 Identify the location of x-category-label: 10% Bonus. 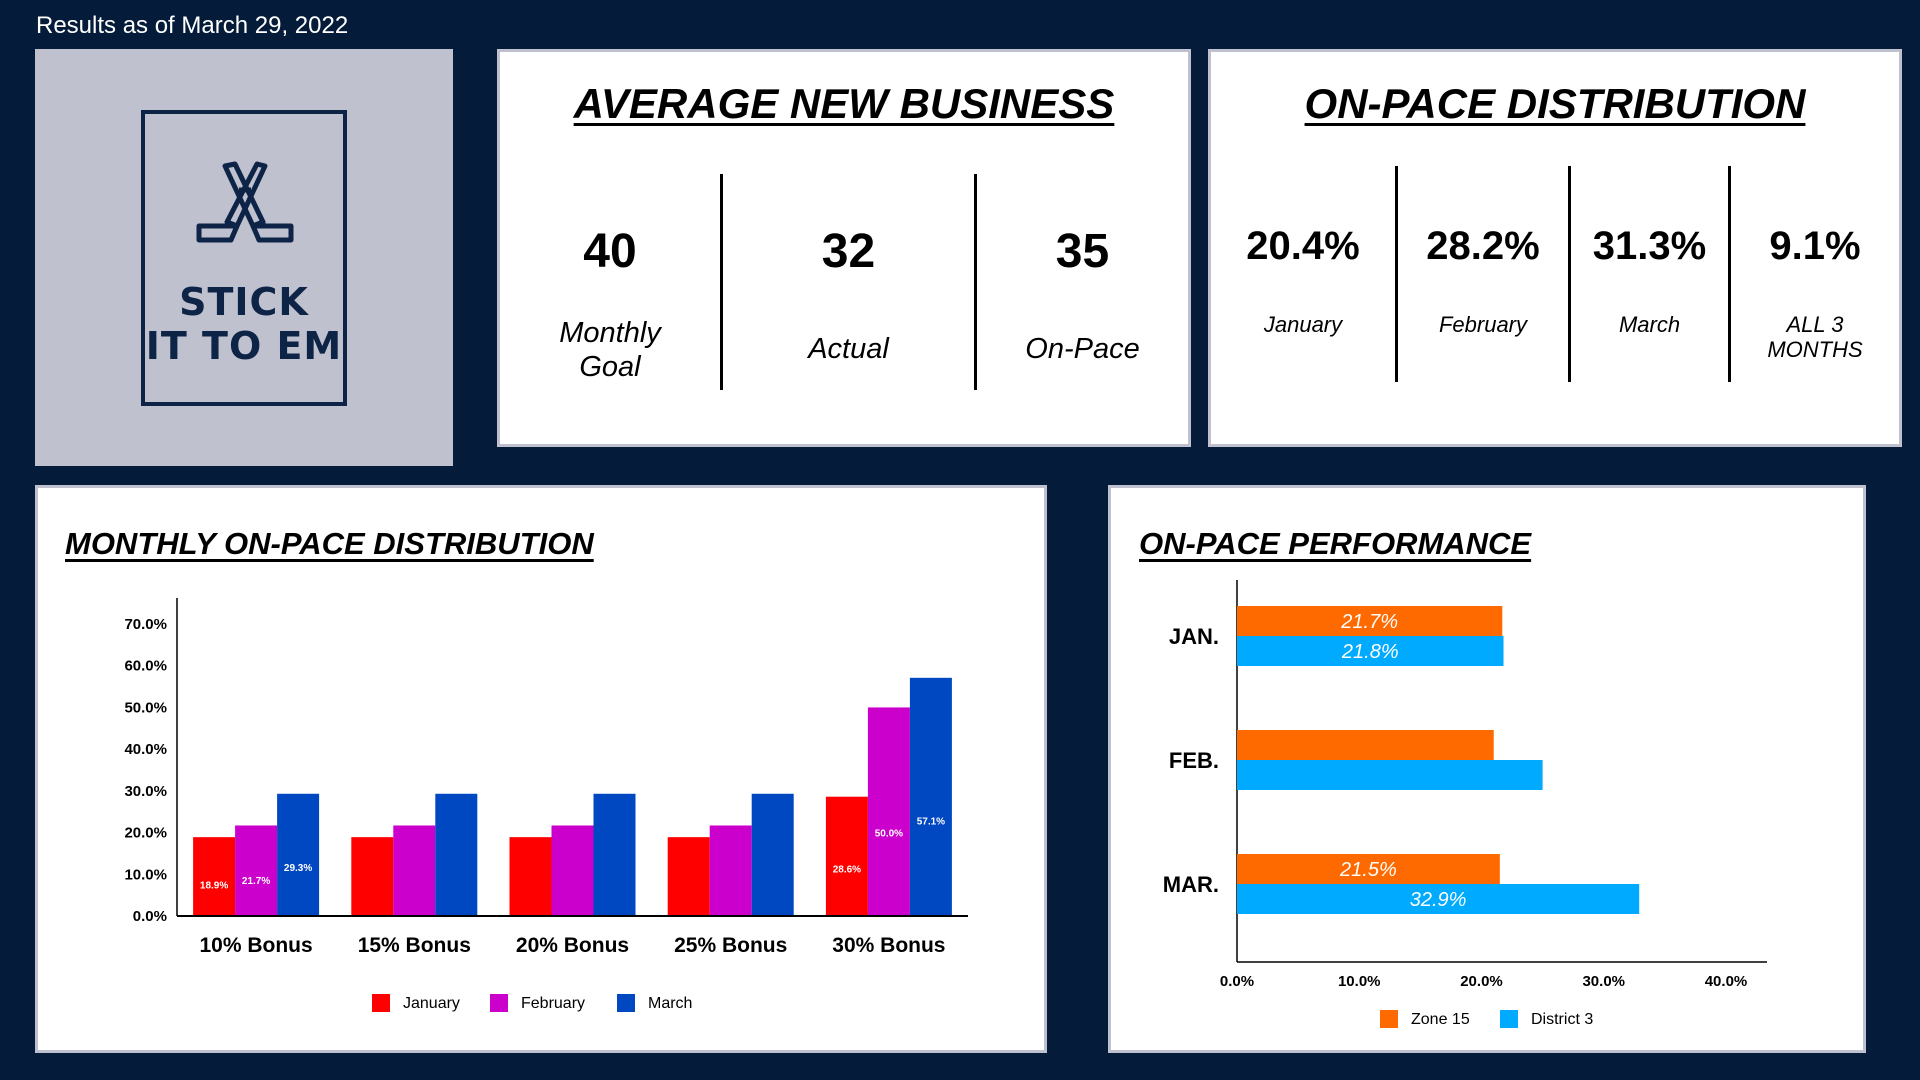
(255, 945).